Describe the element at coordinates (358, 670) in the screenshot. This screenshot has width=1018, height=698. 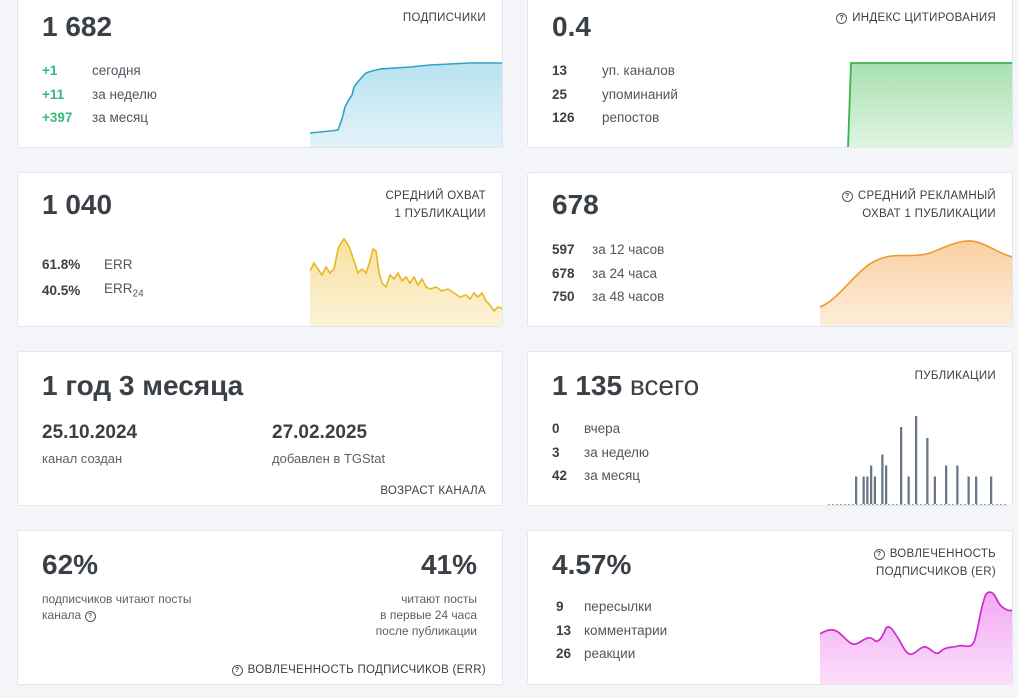
I see `err-label: ? ВОВЛЕЧЕННОСТЬ ПОДПИСЧИКОВ (ERR)` at that location.